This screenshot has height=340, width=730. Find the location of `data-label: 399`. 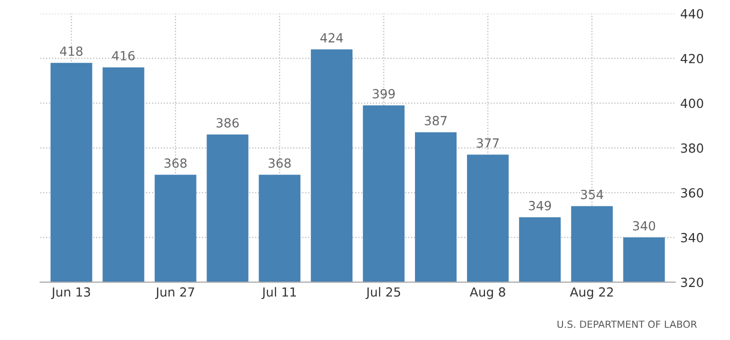

data-label: 399 is located at coordinates (383, 93).